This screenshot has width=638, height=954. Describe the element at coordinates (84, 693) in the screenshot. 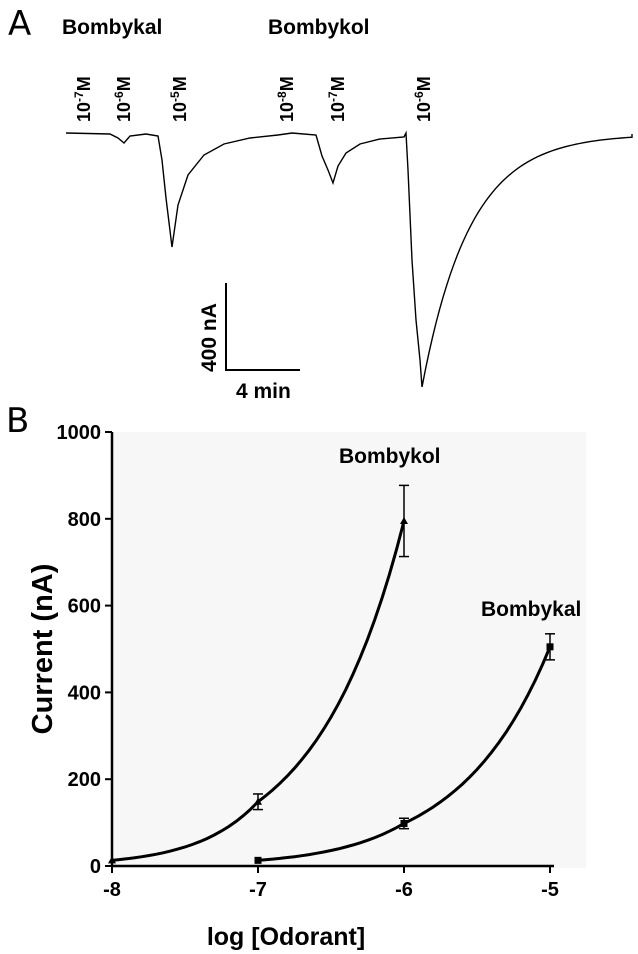

I see `y-tick-label: 400` at that location.